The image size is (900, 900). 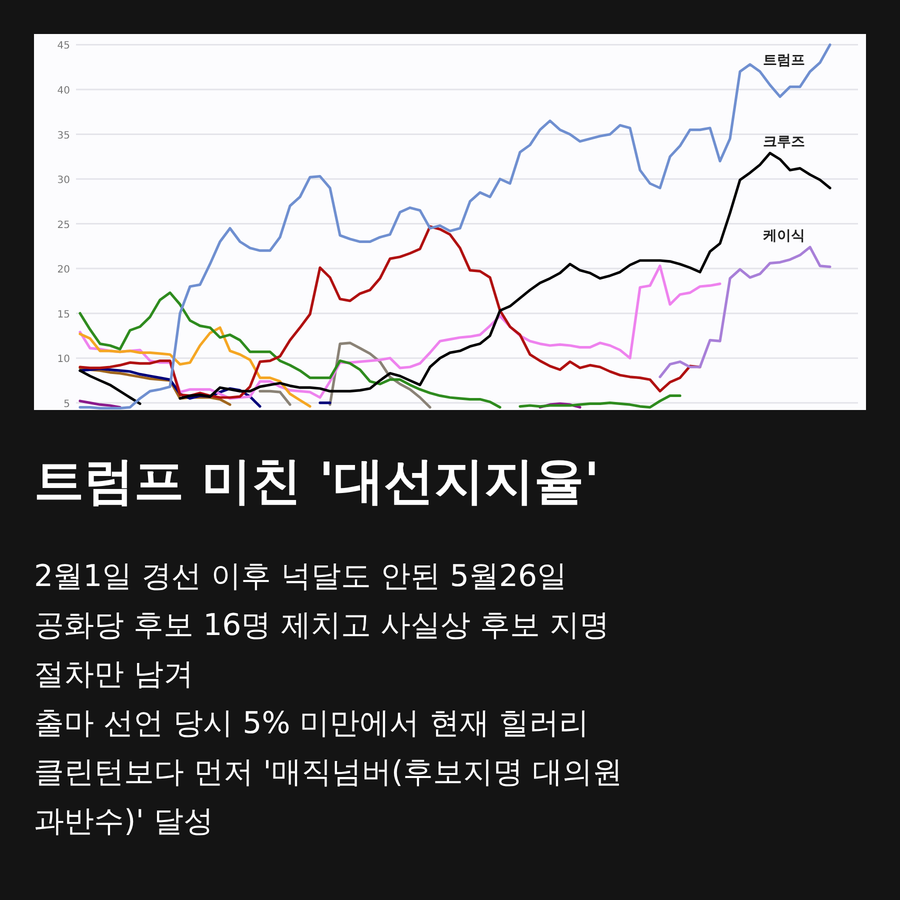 What do you see at coordinates (63, 360) in the screenshot?
I see `y-tick-label: 10` at bounding box center [63, 360].